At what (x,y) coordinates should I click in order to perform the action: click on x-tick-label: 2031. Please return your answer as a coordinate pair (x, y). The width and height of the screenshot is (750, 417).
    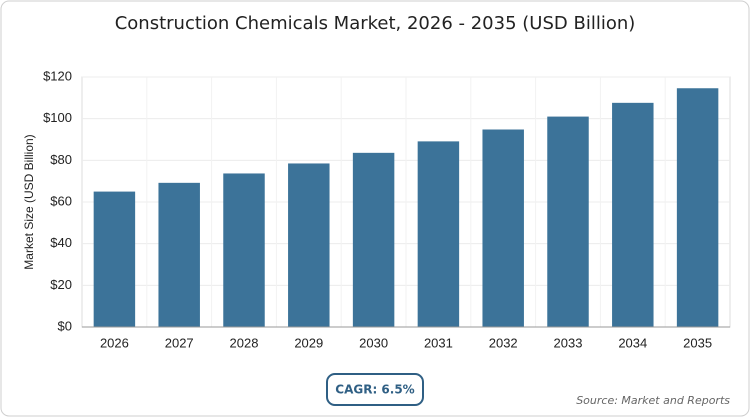
    Looking at the image, I should click on (438, 342).